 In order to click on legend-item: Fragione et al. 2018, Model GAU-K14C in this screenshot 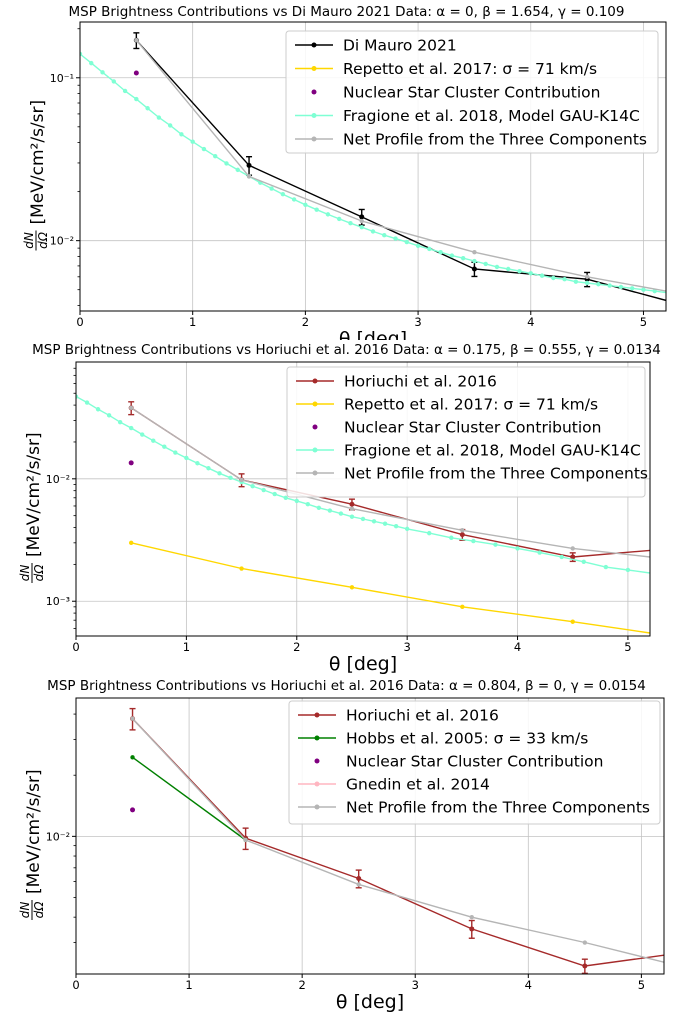, I will do `click(467, 116)`.